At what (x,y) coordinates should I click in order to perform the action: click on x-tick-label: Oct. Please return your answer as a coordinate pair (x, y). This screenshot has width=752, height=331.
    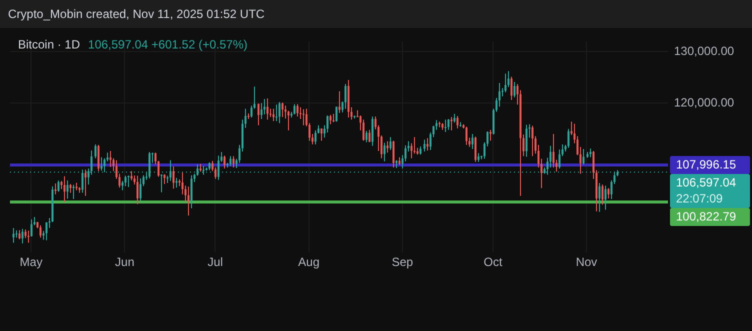
    Looking at the image, I should click on (493, 262).